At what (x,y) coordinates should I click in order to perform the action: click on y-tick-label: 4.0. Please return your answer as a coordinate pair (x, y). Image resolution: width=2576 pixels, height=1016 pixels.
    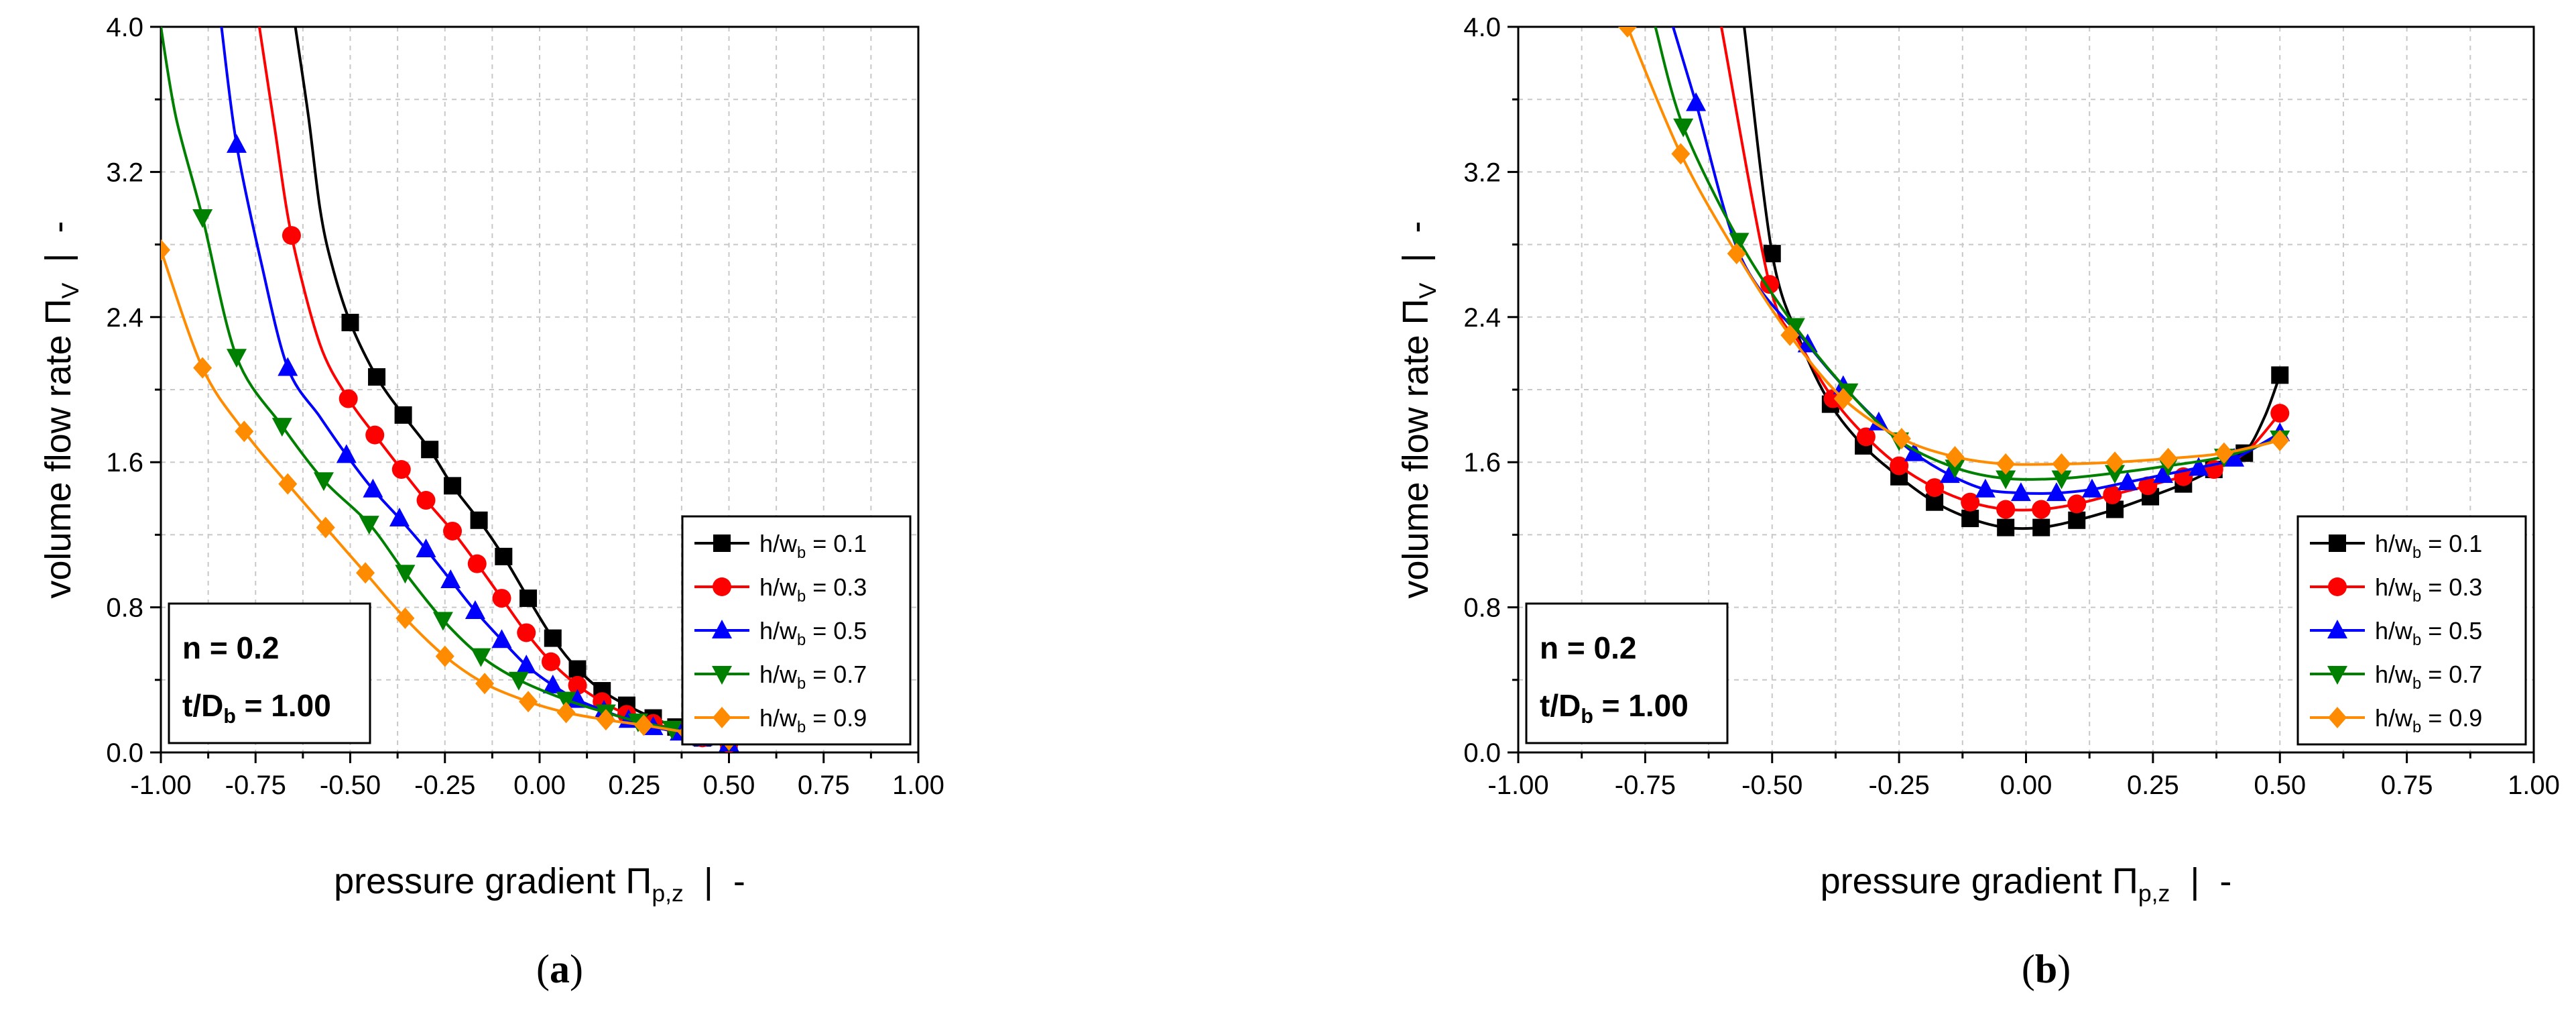
    Looking at the image, I should click on (1482, 27).